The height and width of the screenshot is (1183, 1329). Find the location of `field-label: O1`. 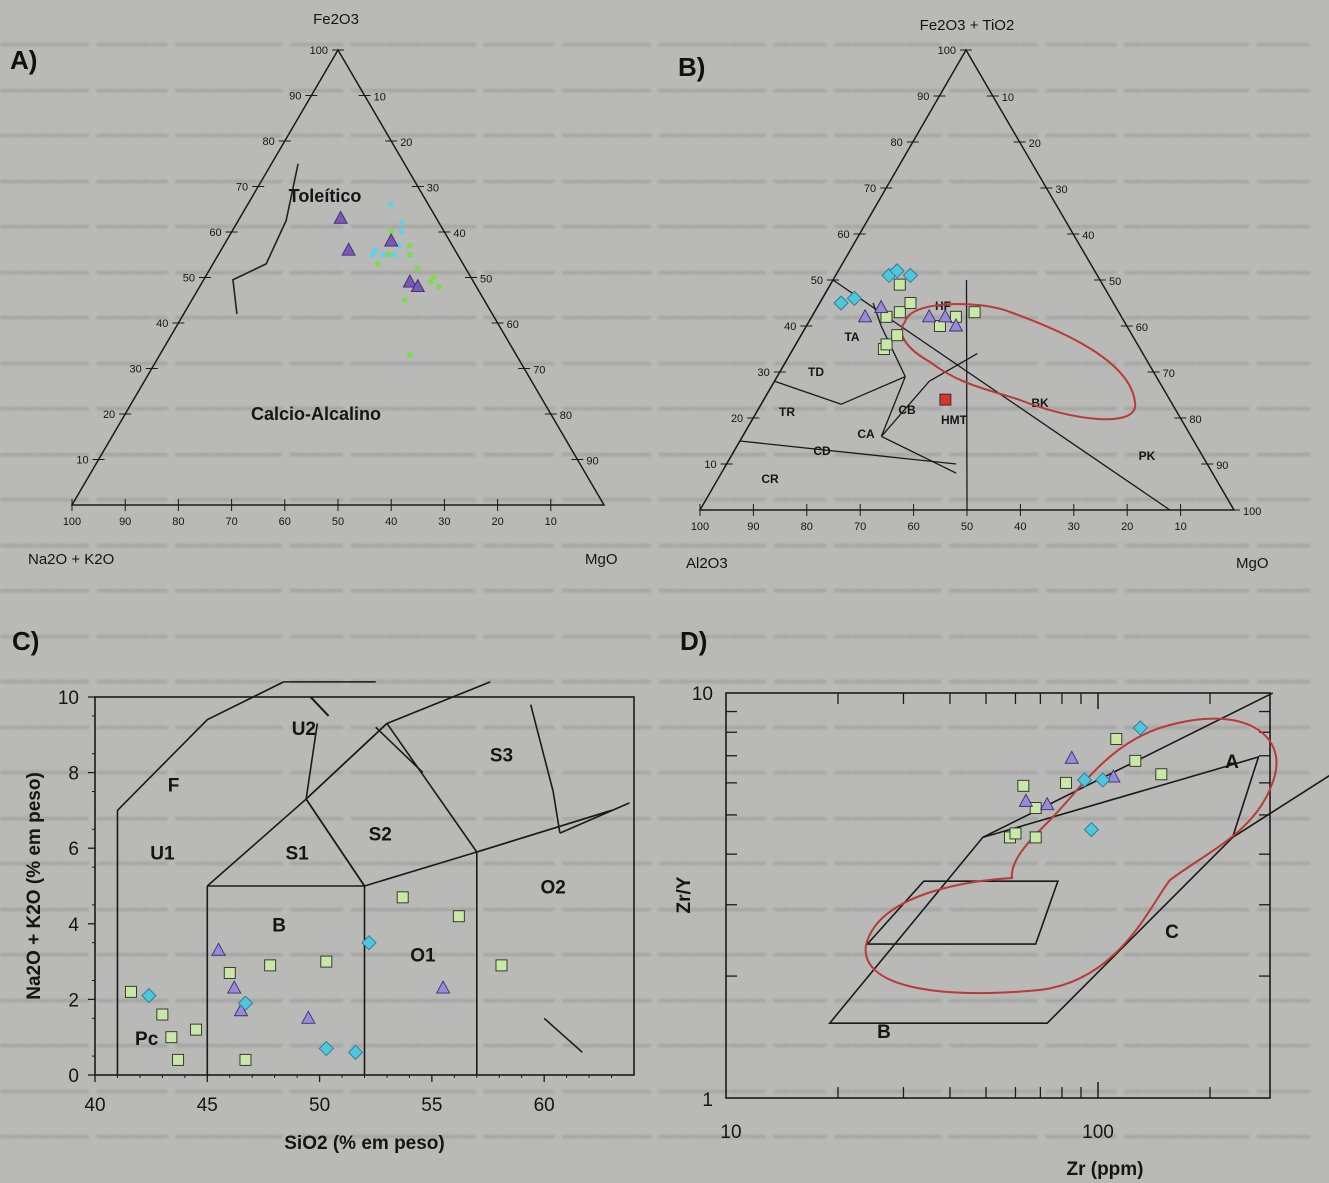

field-label: O1 is located at coordinates (423, 956).